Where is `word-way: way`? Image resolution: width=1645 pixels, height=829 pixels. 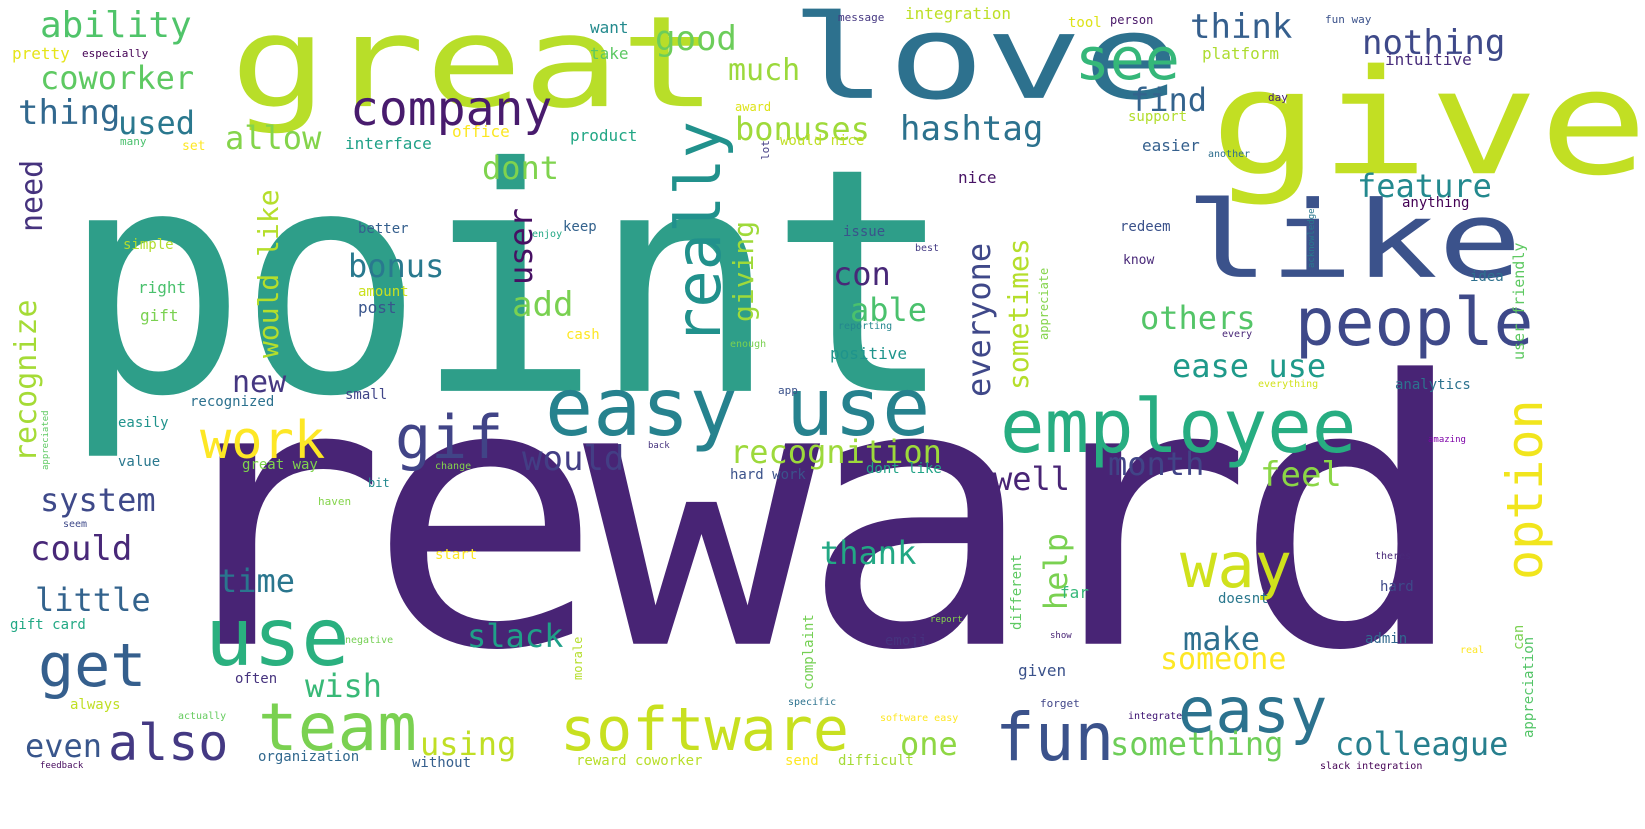
word-way: way is located at coordinates (1236, 565).